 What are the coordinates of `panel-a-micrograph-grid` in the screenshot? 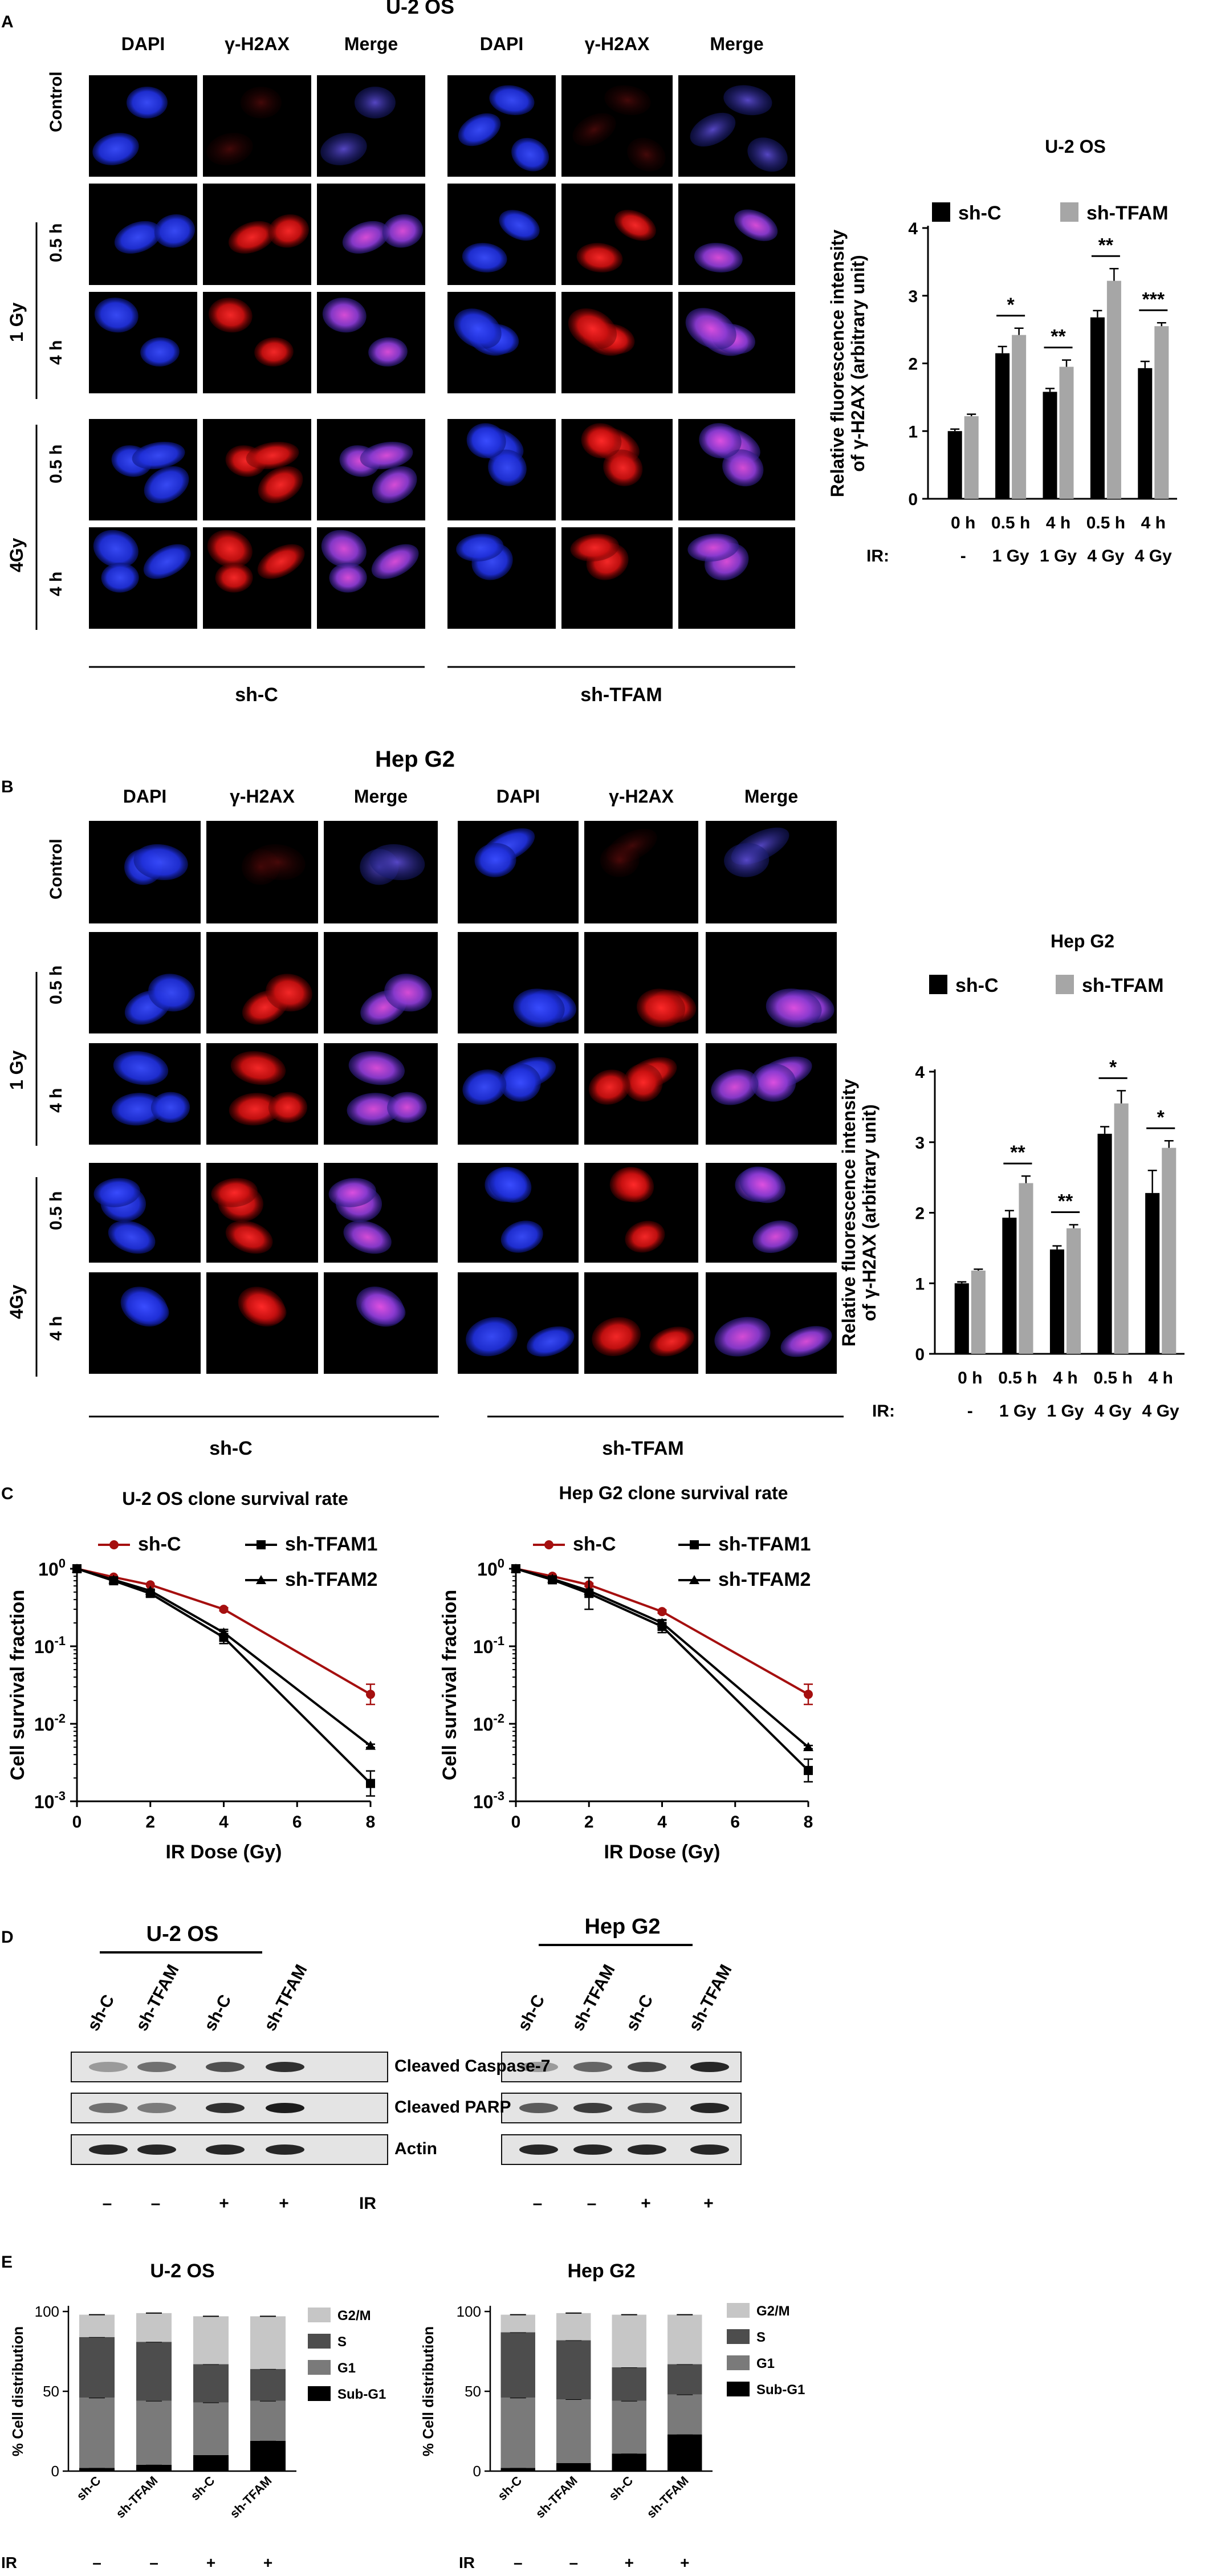 It's located at (442, 352).